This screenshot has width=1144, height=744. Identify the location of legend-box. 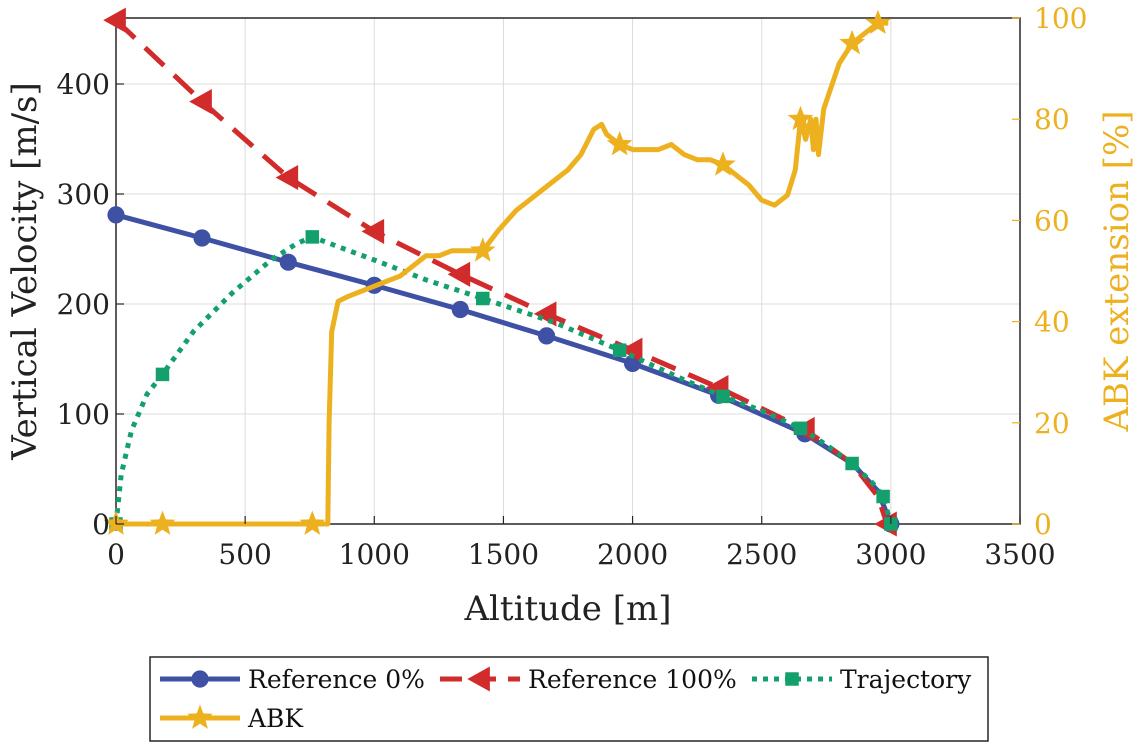
(569, 699).